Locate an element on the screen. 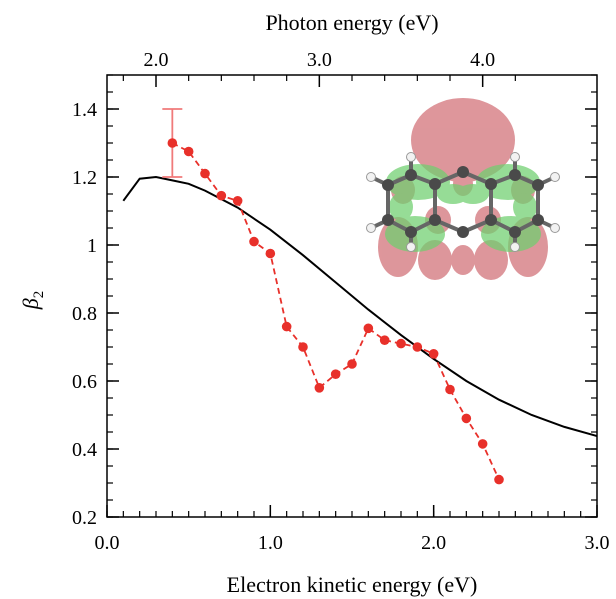  x2-axis-title: Photon energy (eV) is located at coordinates (351, 22).